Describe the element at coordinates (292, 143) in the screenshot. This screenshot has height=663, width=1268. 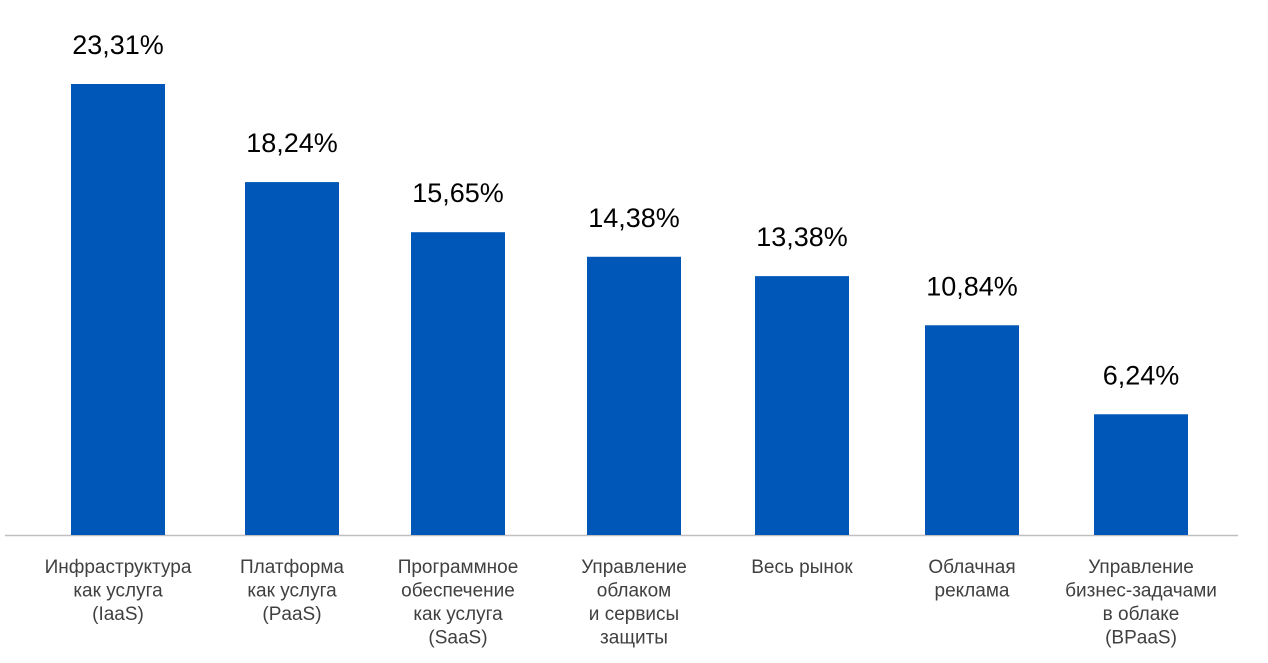
I see `data-label-2: 18,24%` at that location.